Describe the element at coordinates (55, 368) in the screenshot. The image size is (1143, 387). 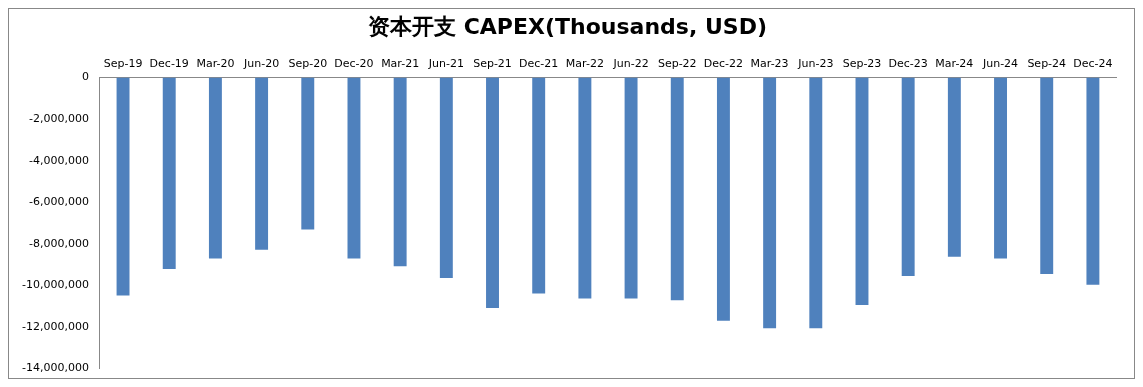
I see `y-tick-label: -14,000,000` at that location.